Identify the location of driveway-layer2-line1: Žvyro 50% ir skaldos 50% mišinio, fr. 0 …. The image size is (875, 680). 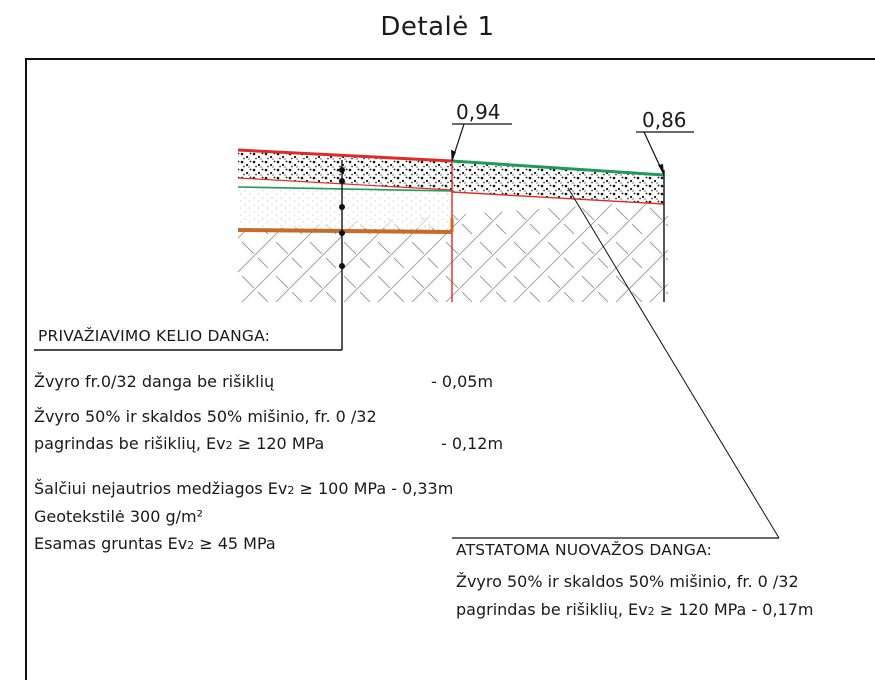
(205, 416).